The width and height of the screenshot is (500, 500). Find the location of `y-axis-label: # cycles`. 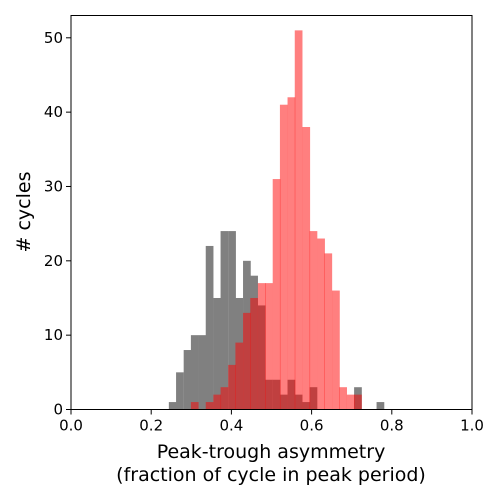

y-axis-label: # cycles is located at coordinates (24, 212).